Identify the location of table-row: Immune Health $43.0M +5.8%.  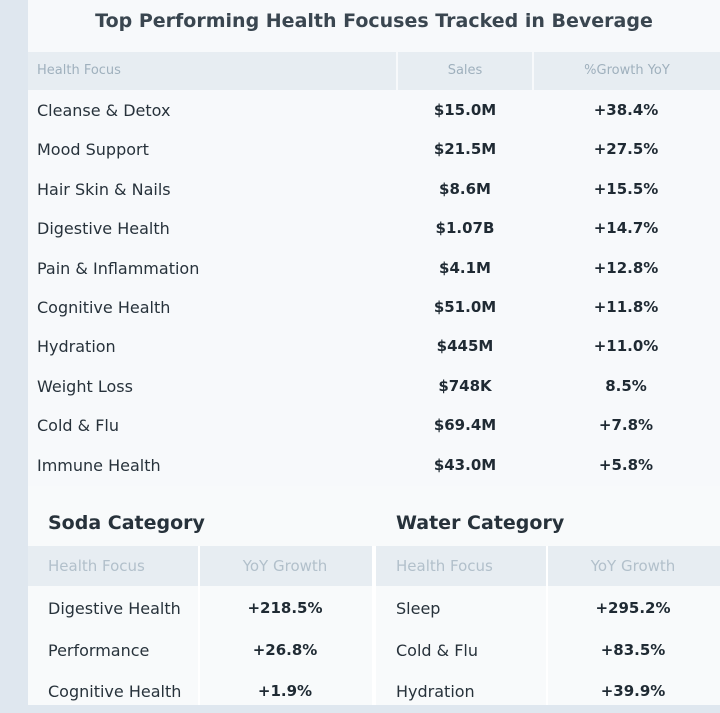
(374, 465).